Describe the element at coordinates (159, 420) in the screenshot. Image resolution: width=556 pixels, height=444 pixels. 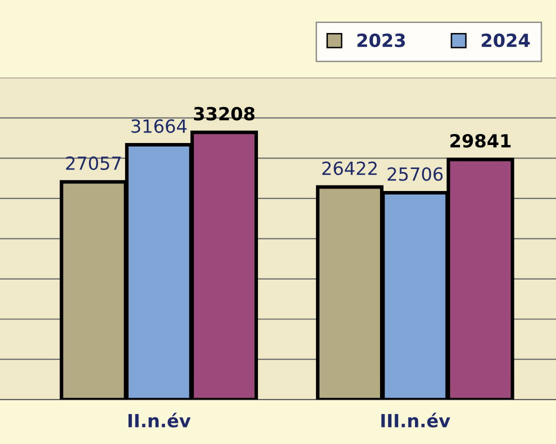
I see `x-tick-label: II.n.év` at that location.